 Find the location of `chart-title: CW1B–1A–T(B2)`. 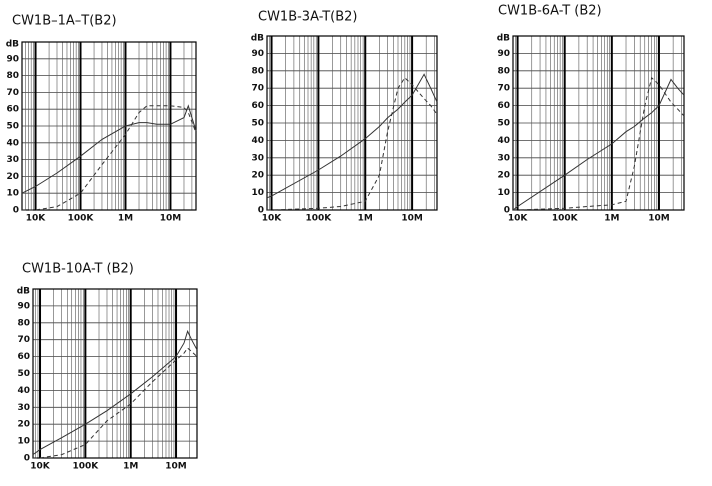

chart-title: CW1B–1A–T(B2) is located at coordinates (64, 21).